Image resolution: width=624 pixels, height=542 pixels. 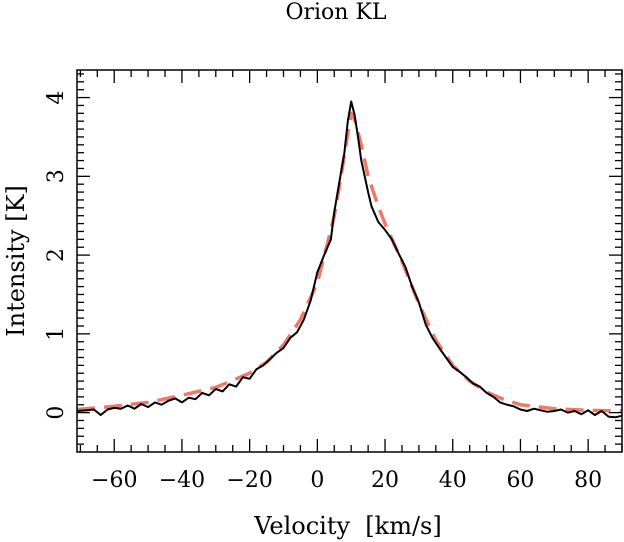 I want to click on x-axis-label: Velocity [km/s], so click(x=347, y=526).